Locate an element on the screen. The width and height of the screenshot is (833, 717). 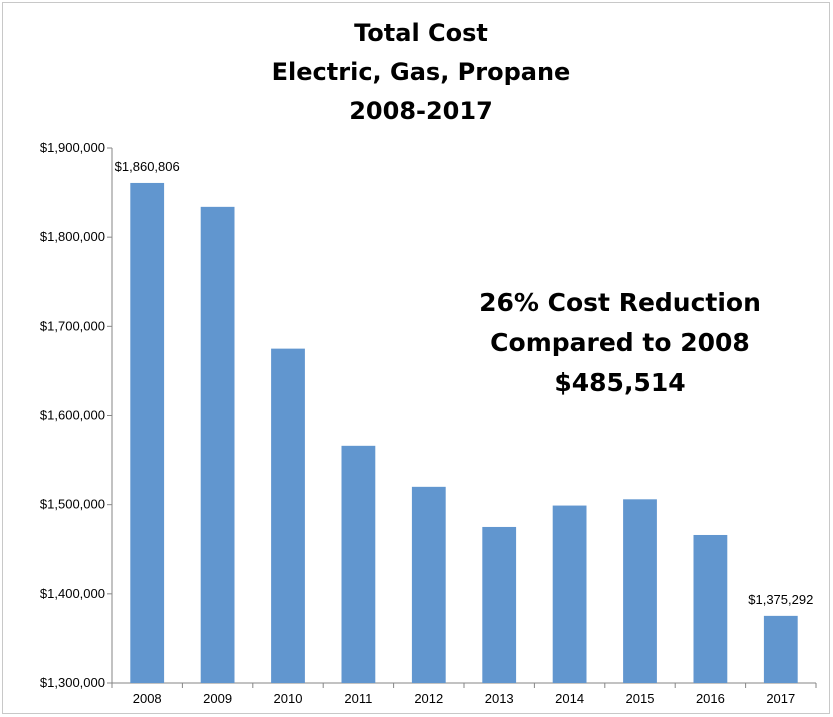
x-tick-label: 2010 is located at coordinates (288, 698).